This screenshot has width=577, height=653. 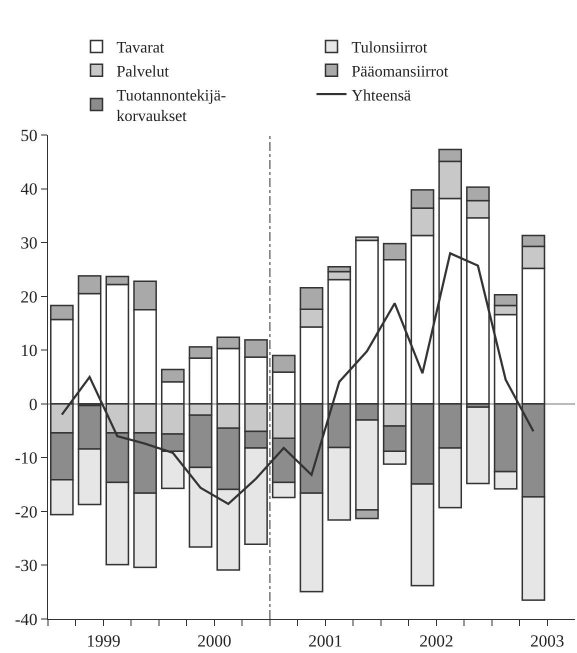 What do you see at coordinates (33, 404) in the screenshot?
I see `y-tick-label: 0` at bounding box center [33, 404].